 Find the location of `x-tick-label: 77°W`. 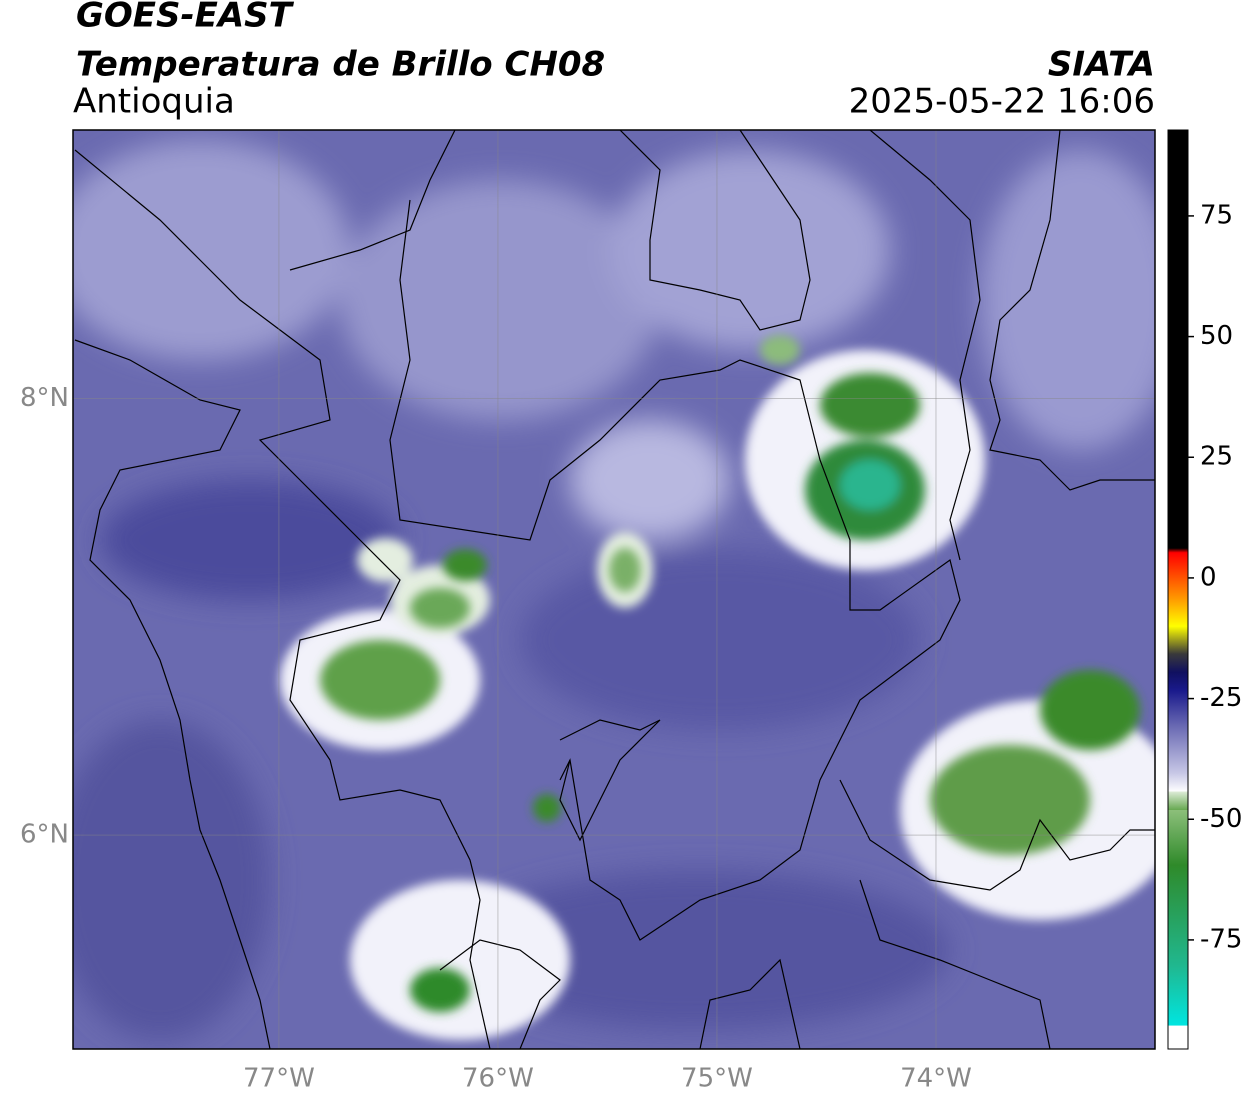

x-tick-label: 77°W is located at coordinates (279, 1079).